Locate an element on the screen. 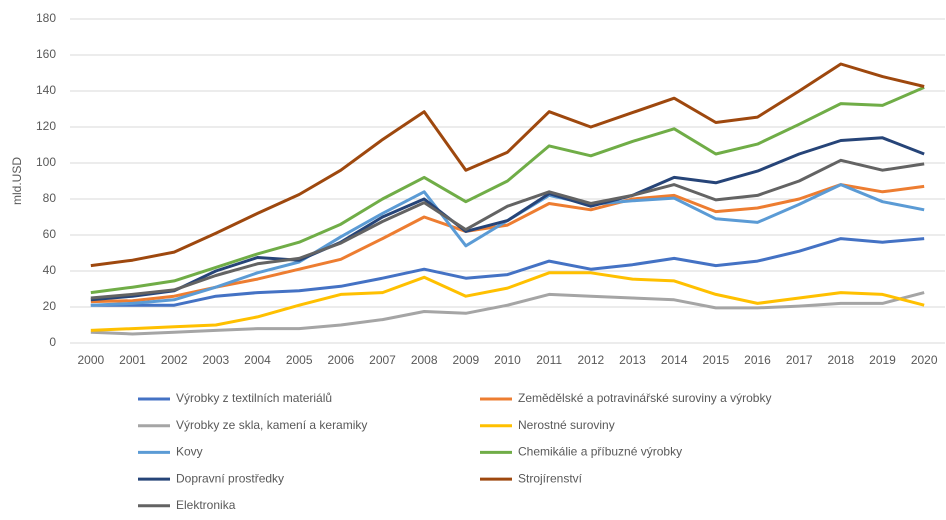 Image resolution: width=946 pixels, height=520 pixels. legend-label: Chemikálie a příbuzné výrobky is located at coordinates (600, 452).